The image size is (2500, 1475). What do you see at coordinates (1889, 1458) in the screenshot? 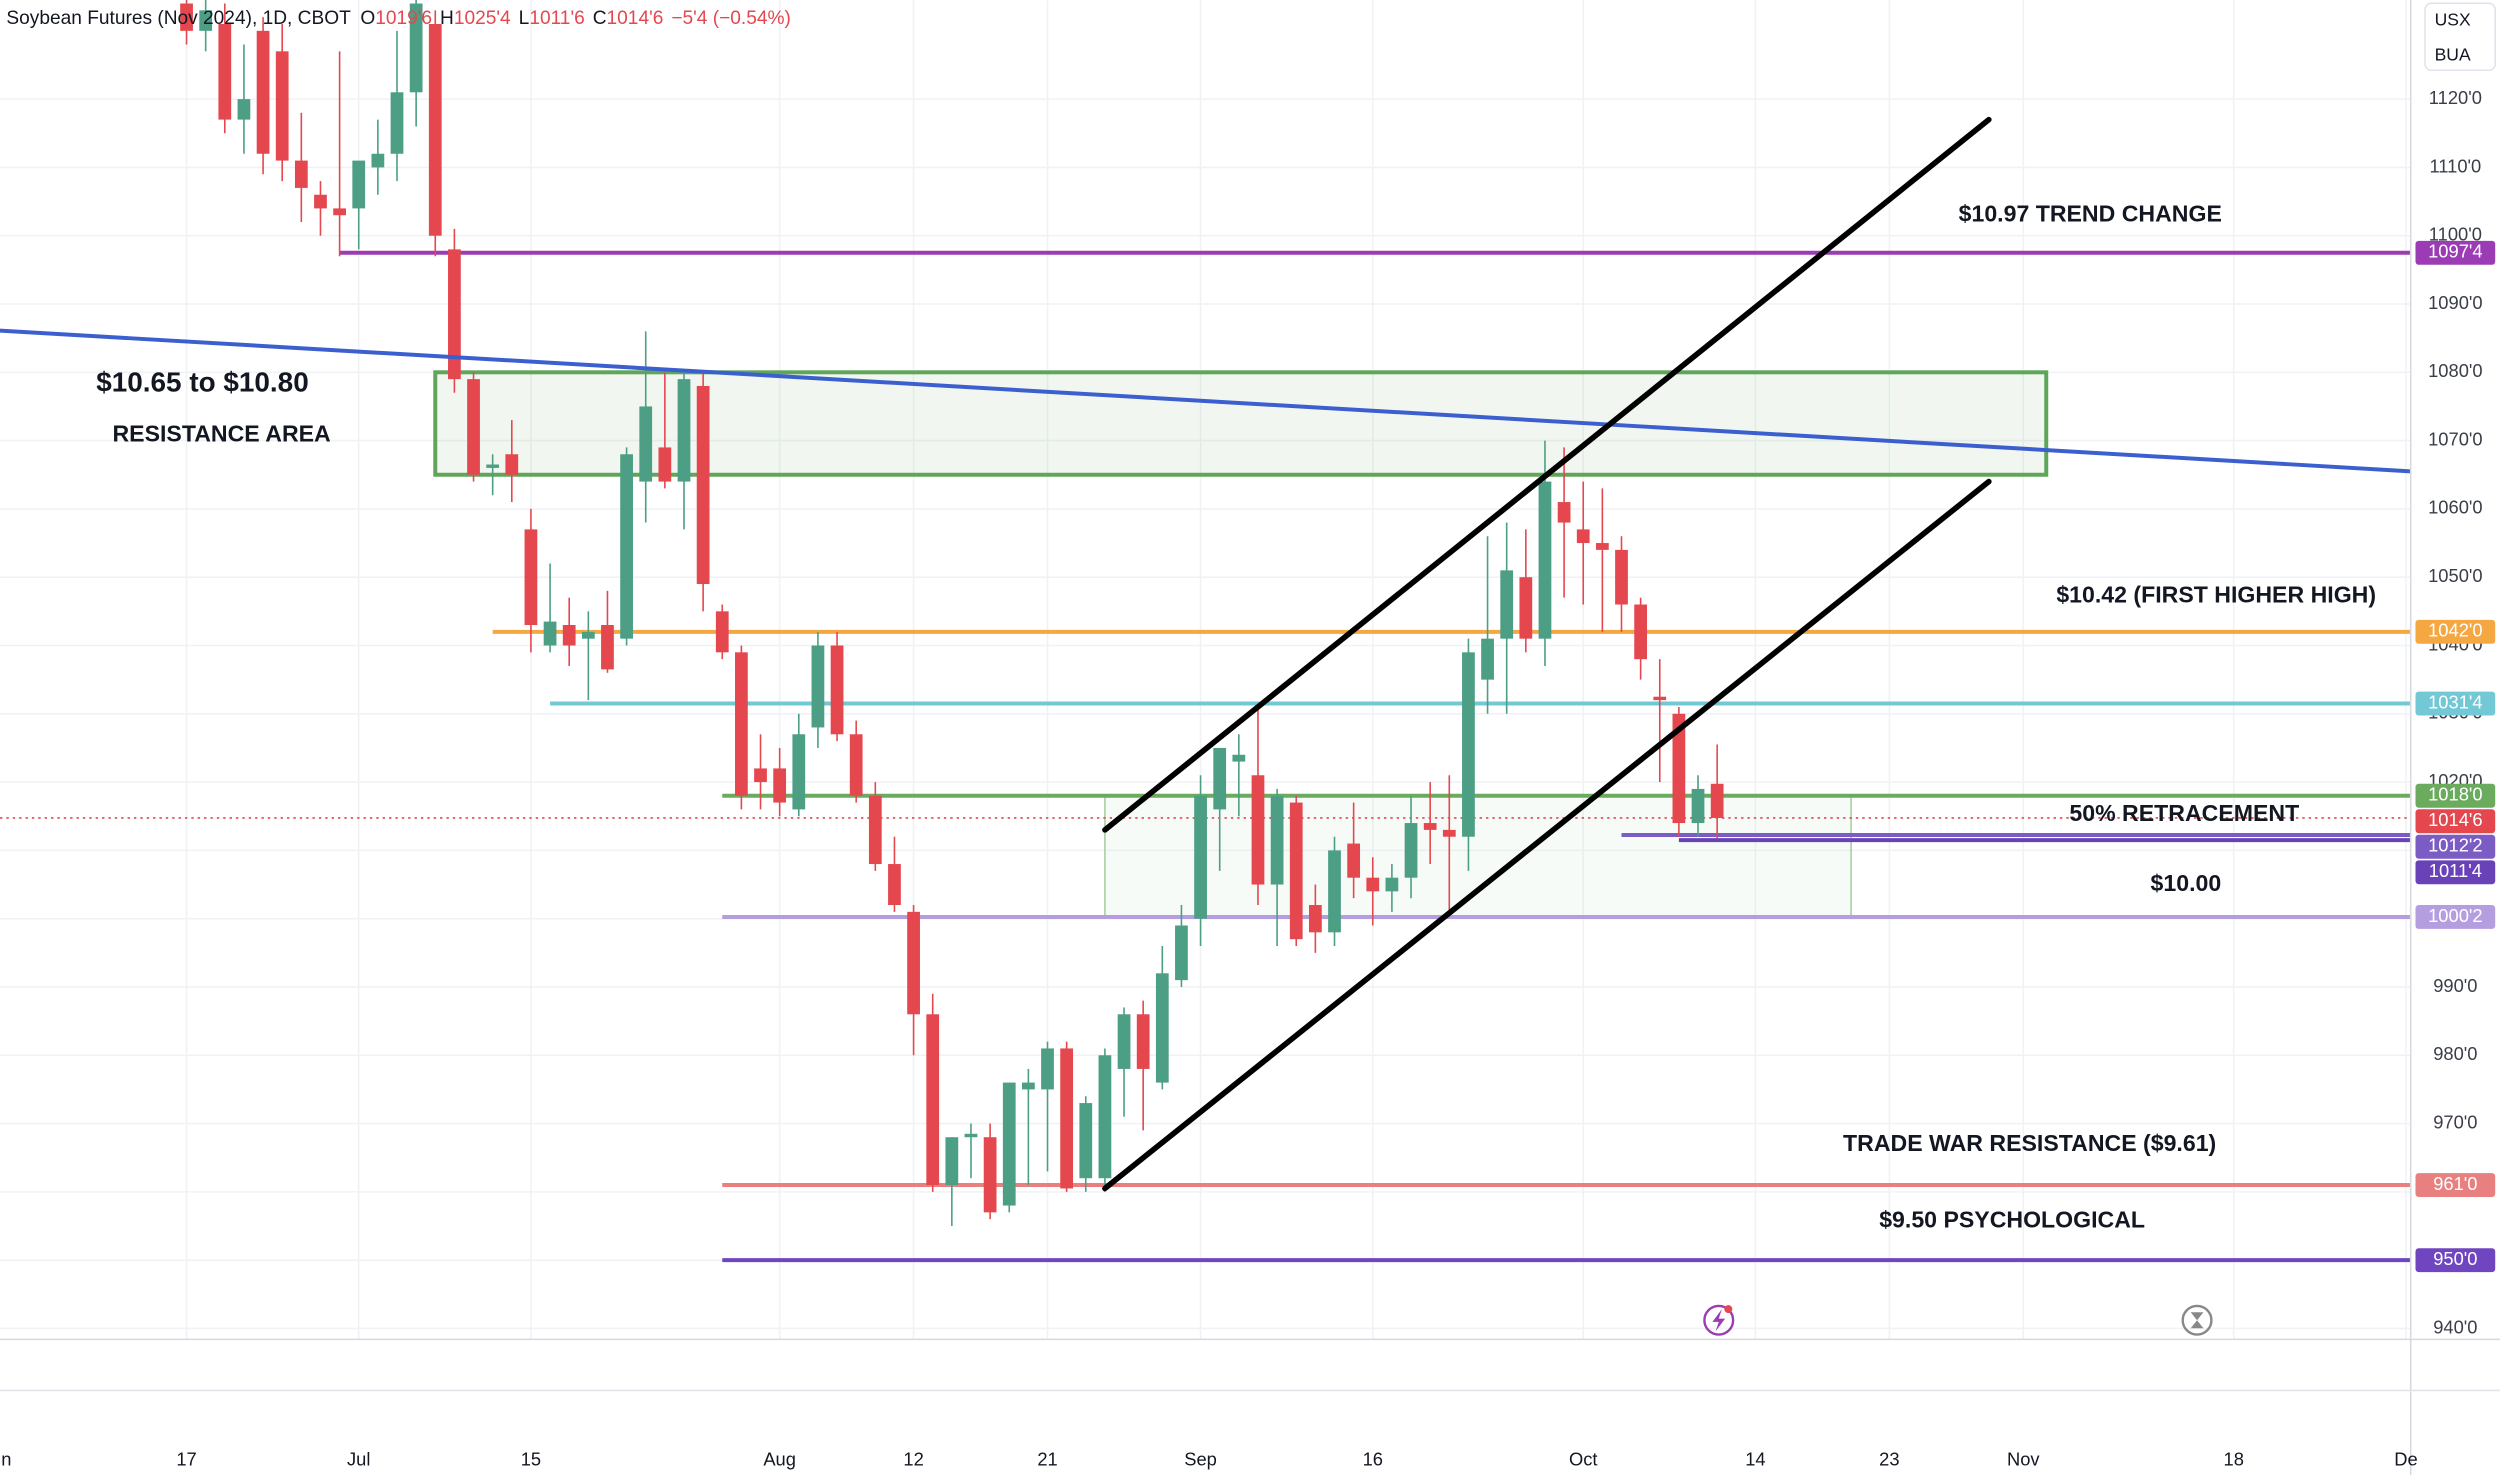
I see `x-tick-label: 23` at bounding box center [1889, 1458].